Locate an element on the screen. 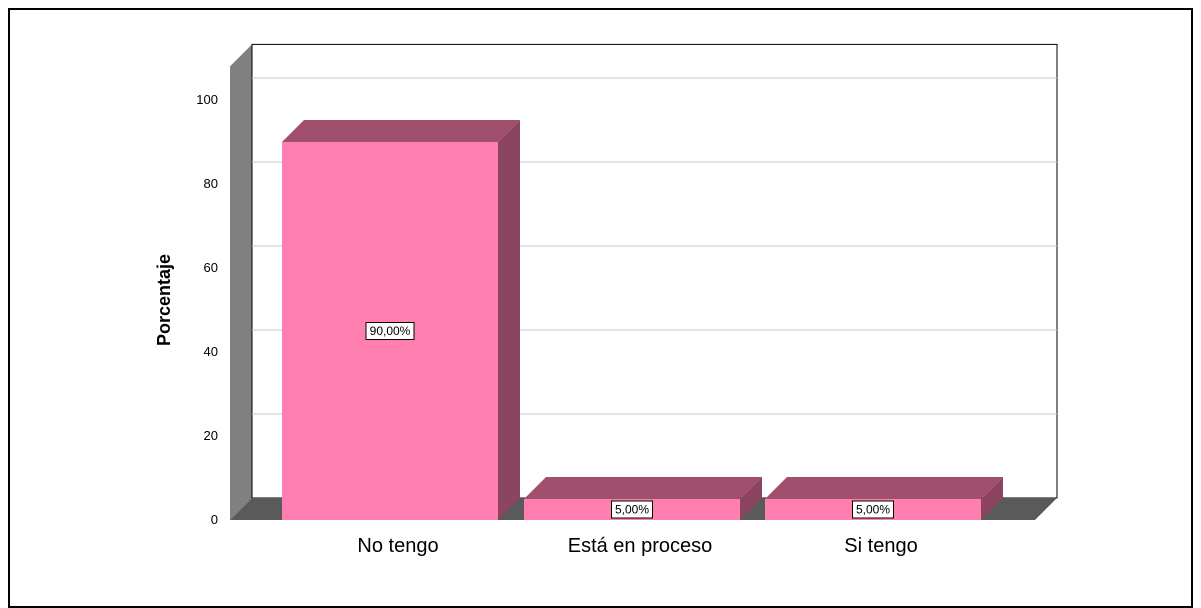 This screenshot has height=608, width=1201. y-tick-label: 100 is located at coordinates (207, 99).